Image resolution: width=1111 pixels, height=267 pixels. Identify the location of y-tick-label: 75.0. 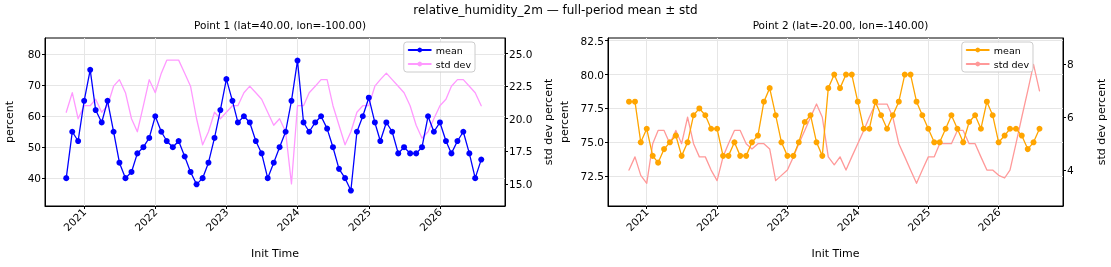
(592, 142).